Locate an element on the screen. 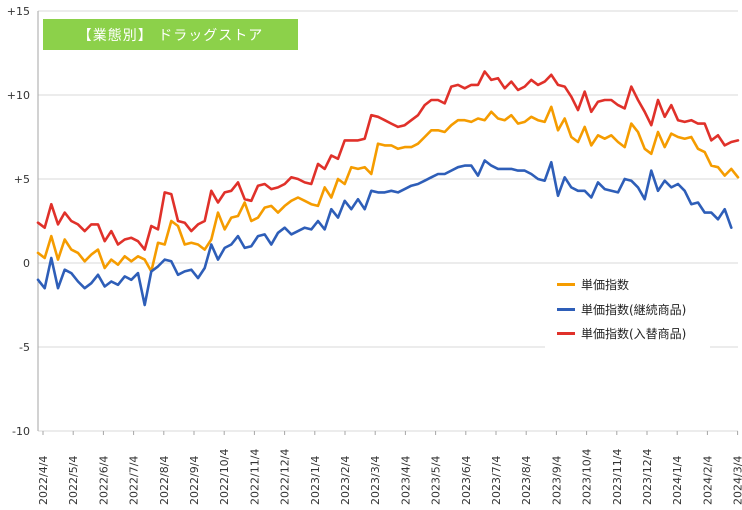 The image size is (742, 510). legend-swatch-replacement is located at coordinates (566, 333).